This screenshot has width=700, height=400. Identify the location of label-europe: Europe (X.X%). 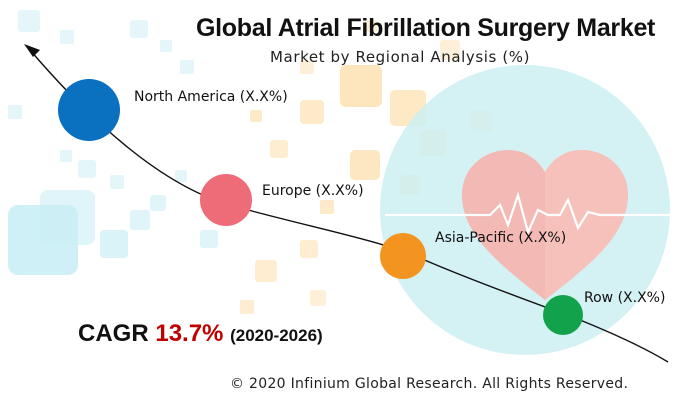
(313, 191).